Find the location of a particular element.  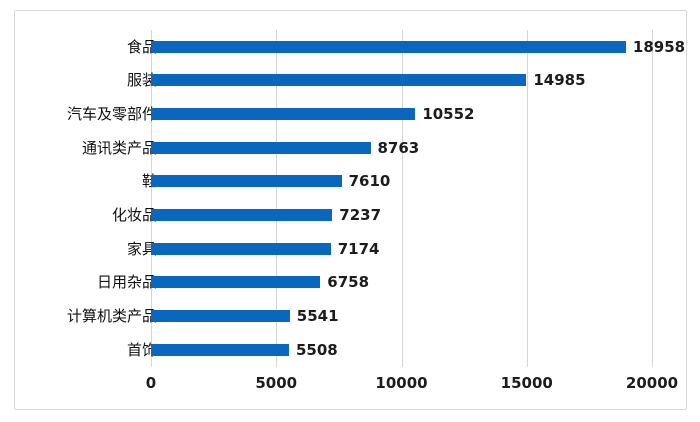

value-label: 10552 is located at coordinates (448, 113).